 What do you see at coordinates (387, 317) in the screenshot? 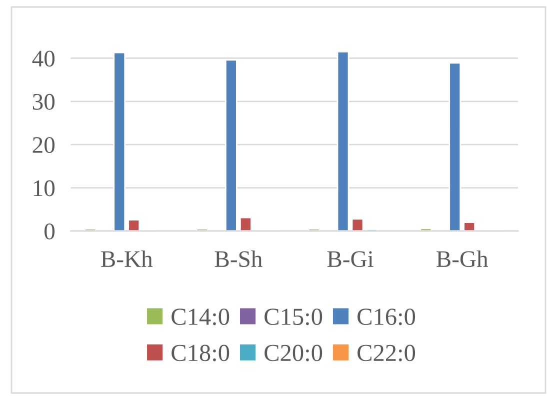
I see `legend-label: C16:0` at bounding box center [387, 317].